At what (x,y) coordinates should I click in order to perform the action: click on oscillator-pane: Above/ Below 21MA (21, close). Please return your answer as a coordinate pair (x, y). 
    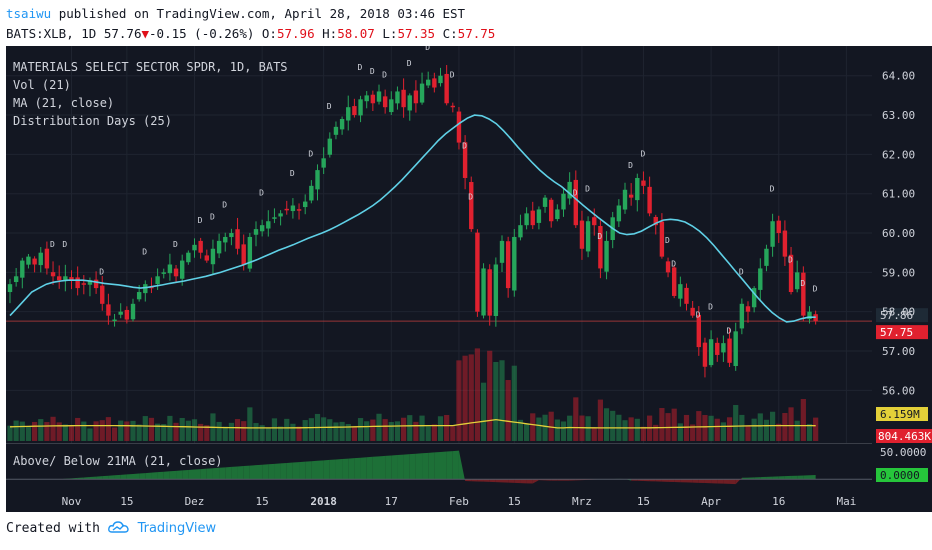
    Looking at the image, I should click on (439, 466).